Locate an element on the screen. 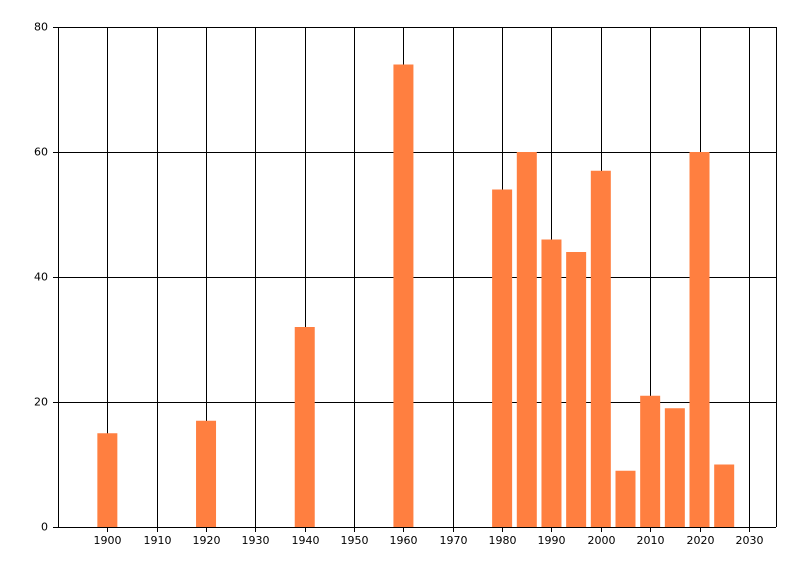 The height and width of the screenshot is (576, 800). y-tick-label: 0 is located at coordinates (44, 527).